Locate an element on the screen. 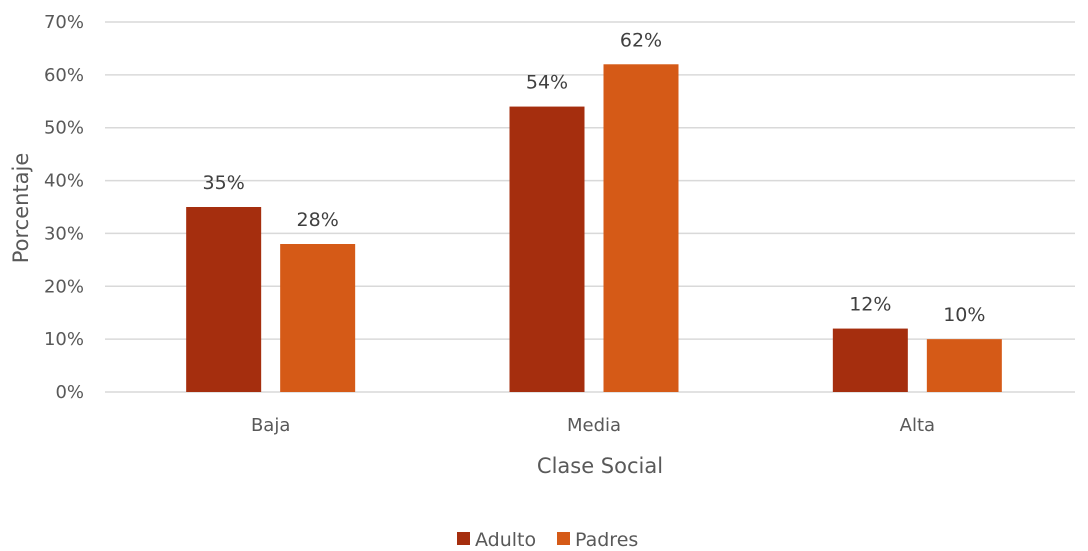 The width and height of the screenshot is (1088, 551). x-category-label: Media is located at coordinates (594, 425).